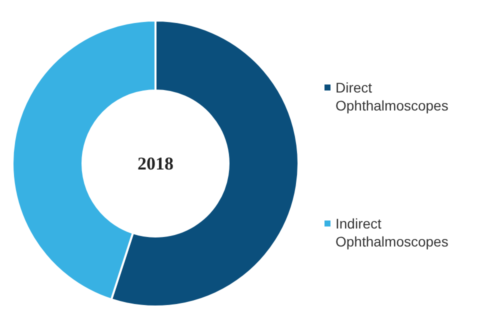 The width and height of the screenshot is (480, 330). Describe the element at coordinates (156, 164) in the screenshot. I see `text: 2018` at that location.